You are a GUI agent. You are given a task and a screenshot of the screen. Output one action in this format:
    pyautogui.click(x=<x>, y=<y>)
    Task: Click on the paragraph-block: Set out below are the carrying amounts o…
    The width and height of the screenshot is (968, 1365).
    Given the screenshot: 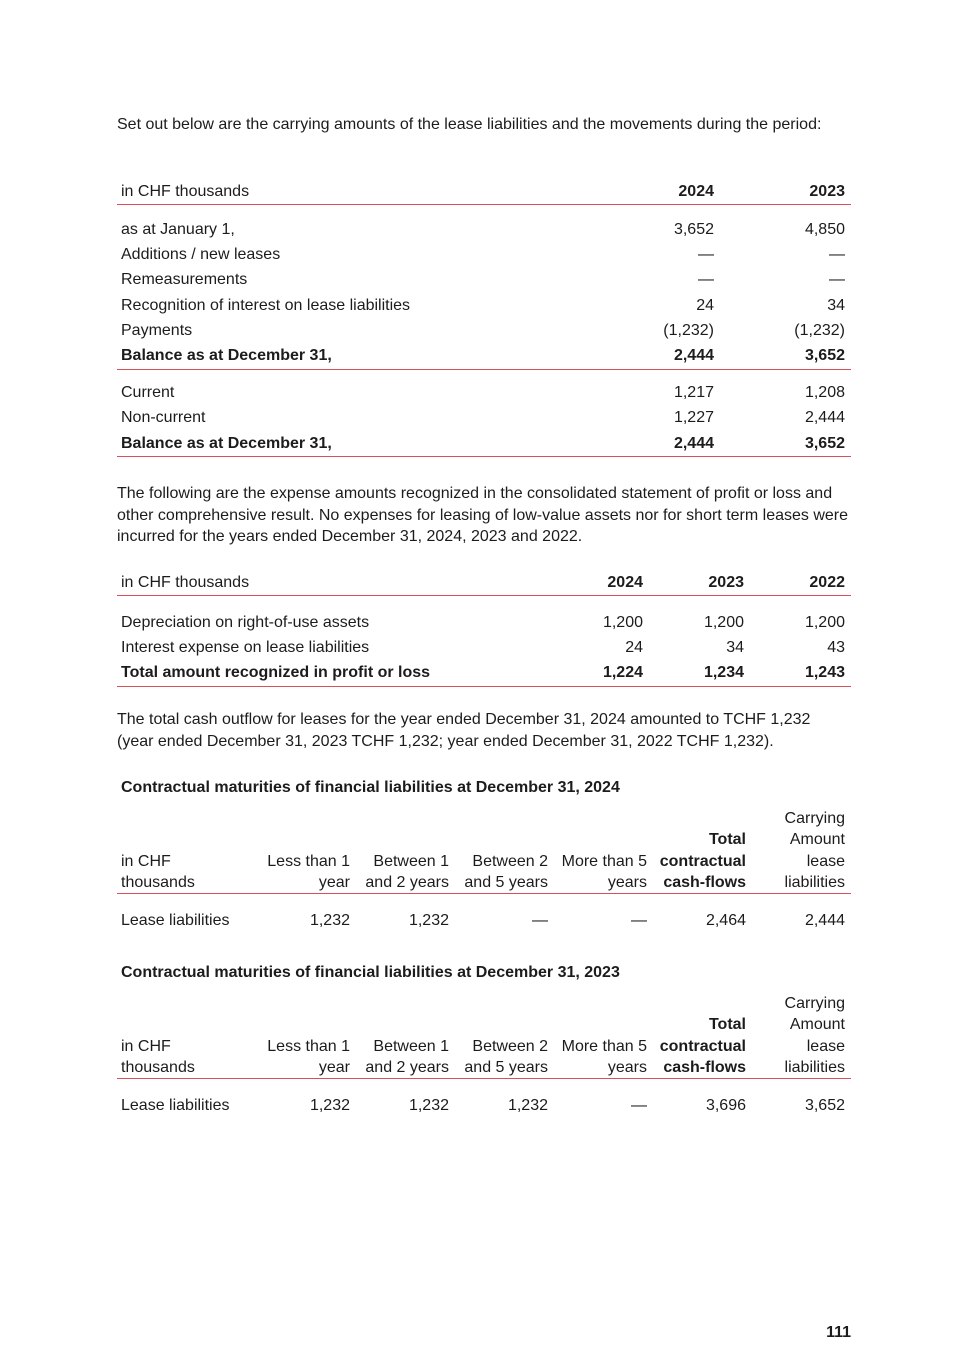 What is the action you would take?
    pyautogui.click(x=484, y=125)
    